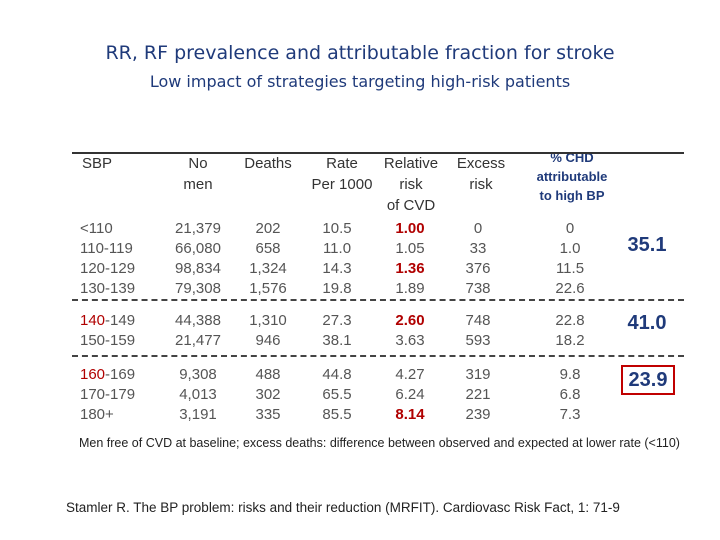 This screenshot has width=720, height=540. Describe the element at coordinates (93, 374) in the screenshot. I see `sbp-160-prefix: 160` at that location.